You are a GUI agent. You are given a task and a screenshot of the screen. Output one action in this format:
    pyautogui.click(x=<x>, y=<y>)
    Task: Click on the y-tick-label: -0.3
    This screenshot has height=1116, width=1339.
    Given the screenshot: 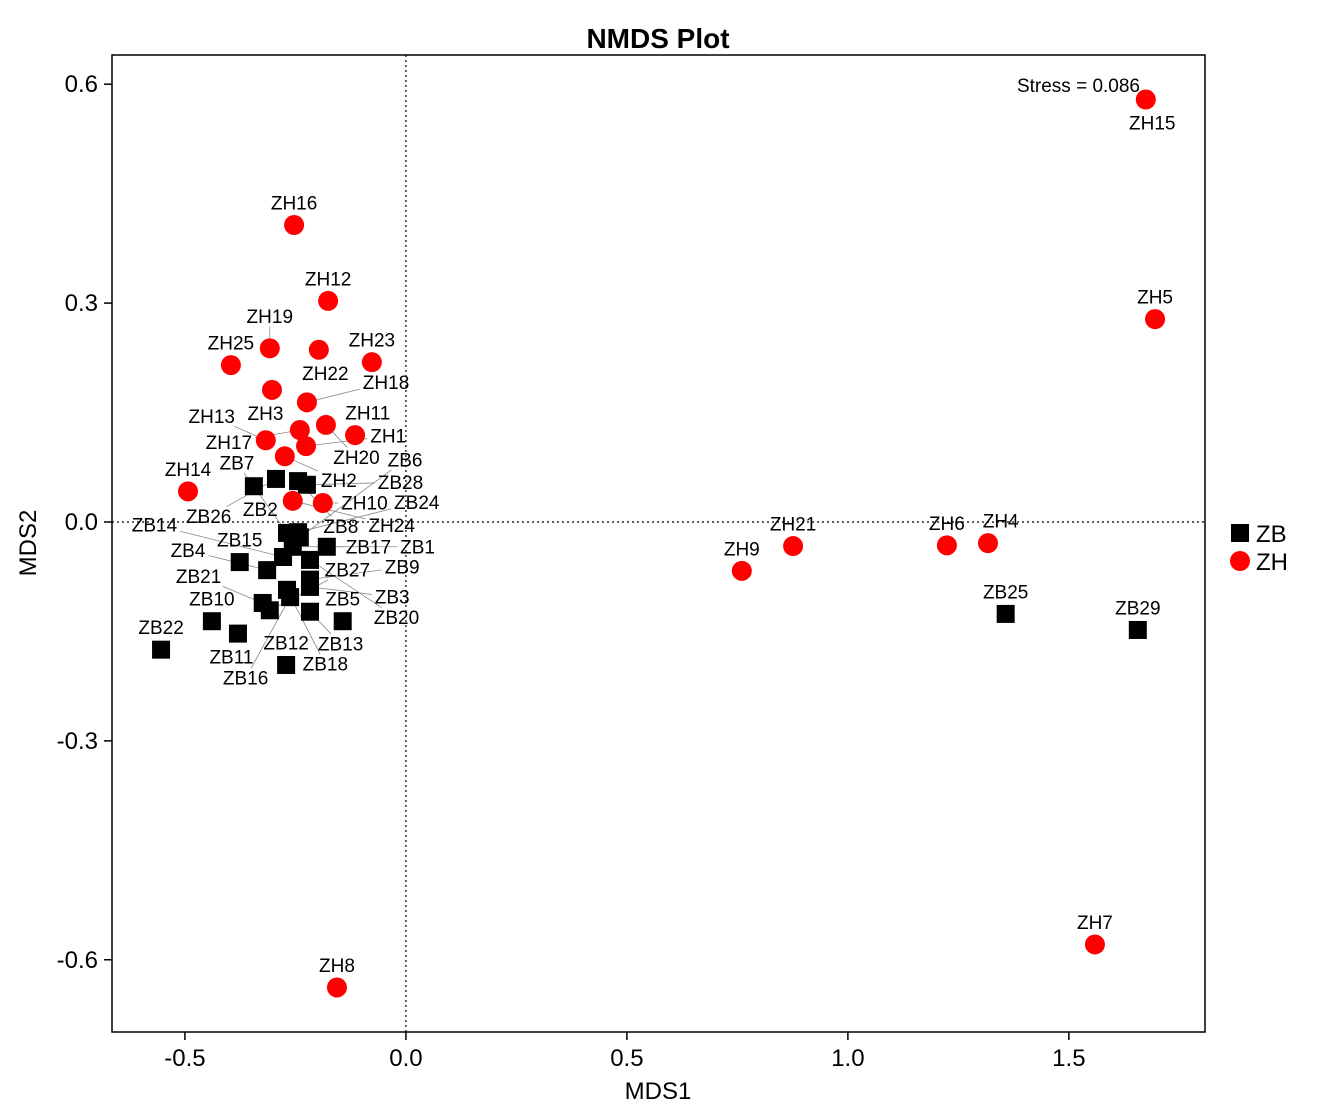 What is the action you would take?
    pyautogui.click(x=77, y=741)
    